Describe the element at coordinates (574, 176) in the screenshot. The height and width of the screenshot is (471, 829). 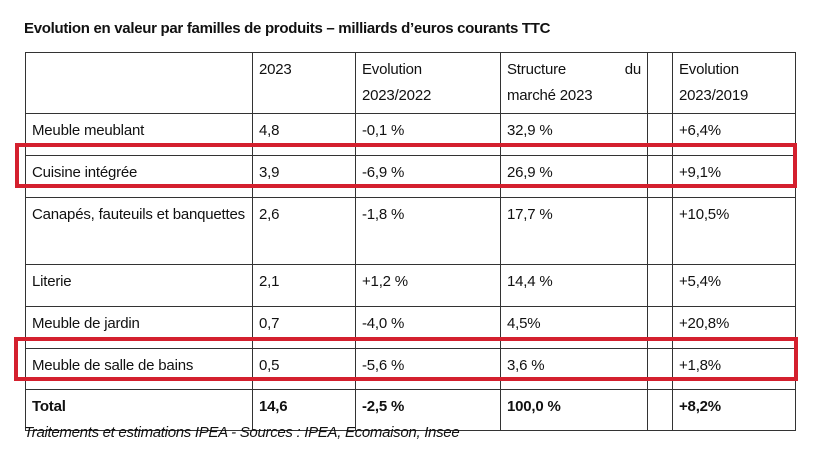
I see `structure: 26,9 %` at that location.